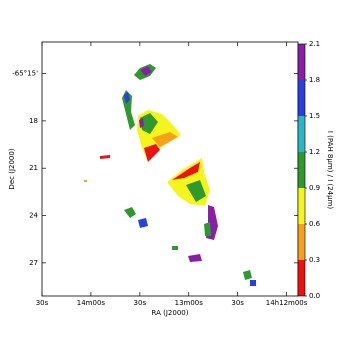 This screenshot has width=339, height=339. Describe the element at coordinates (330, 170) in the screenshot. I see `colorbar-label: I (PAH 8μm) / I (24μm)` at that location.